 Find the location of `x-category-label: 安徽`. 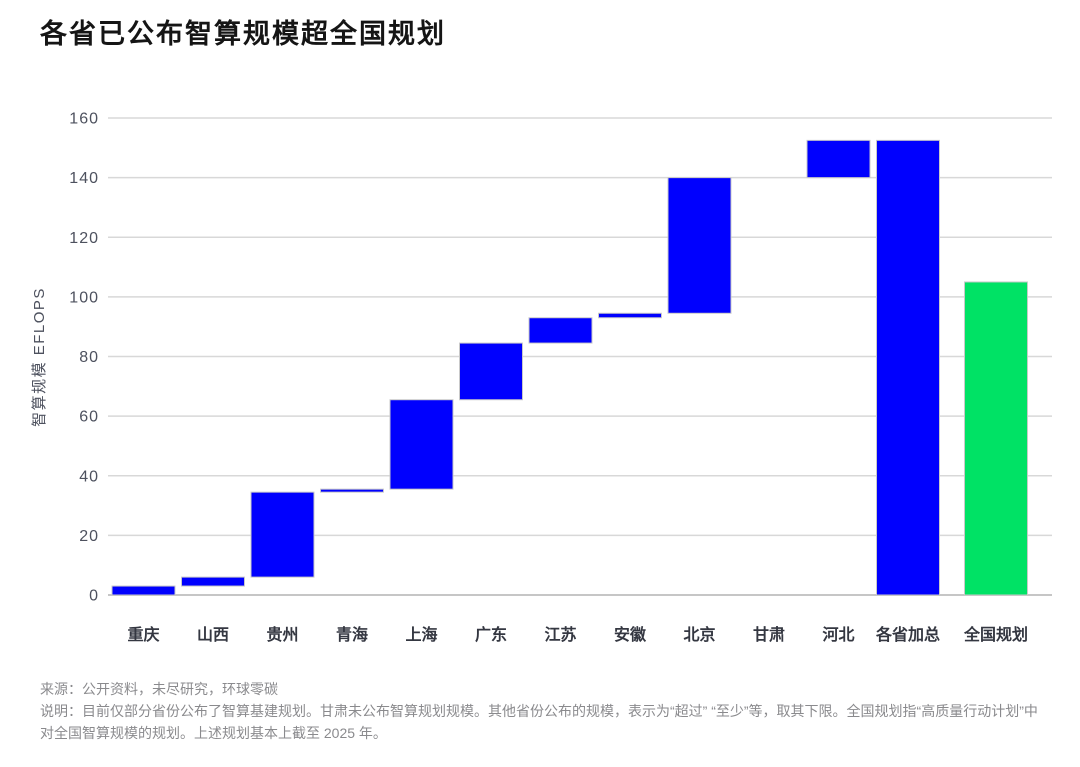

x-category-label: 安徽 is located at coordinates (630, 634).